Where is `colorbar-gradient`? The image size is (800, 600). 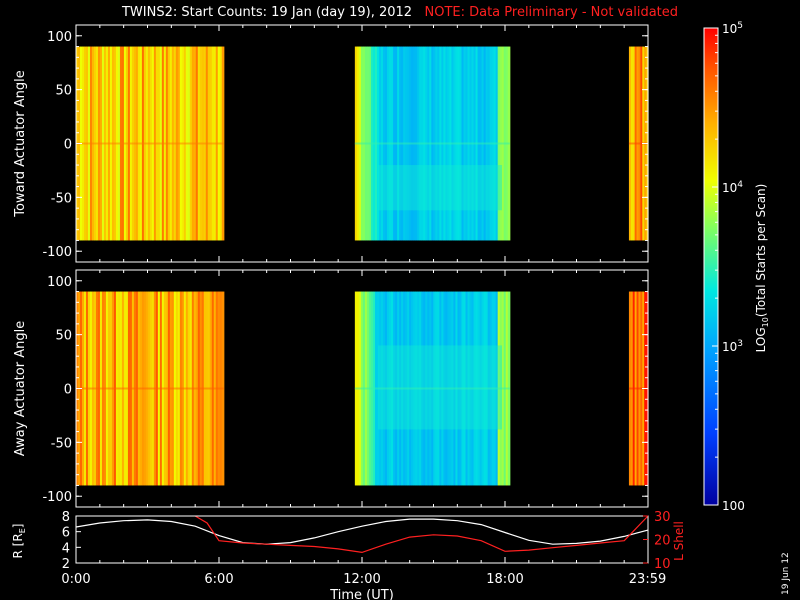
colorbar-gradient is located at coordinates (711, 266).